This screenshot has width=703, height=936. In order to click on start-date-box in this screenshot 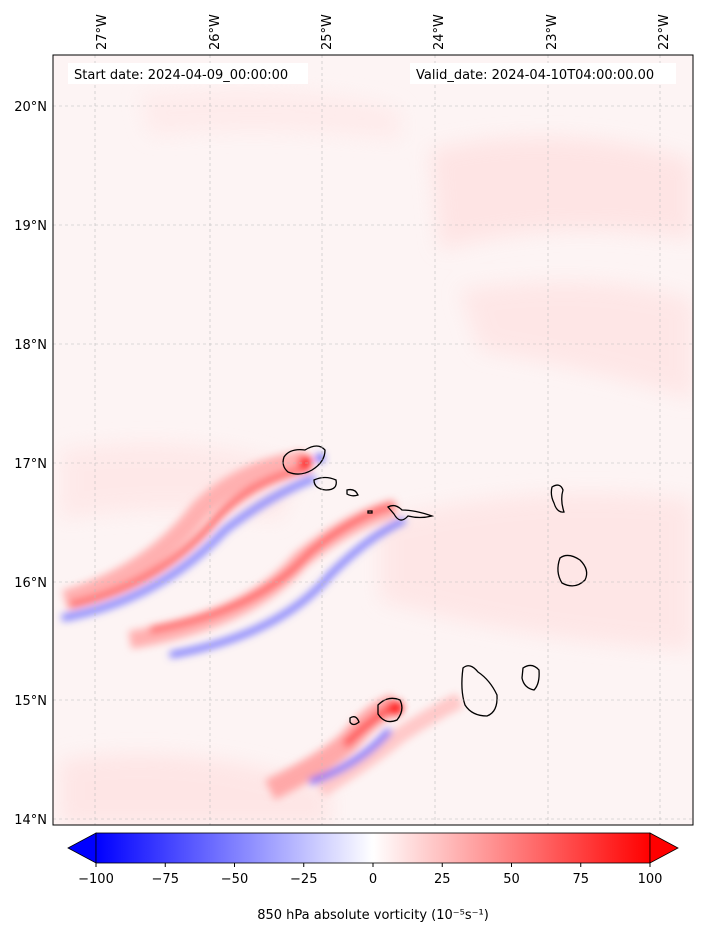, I will do `click(188, 73)`.